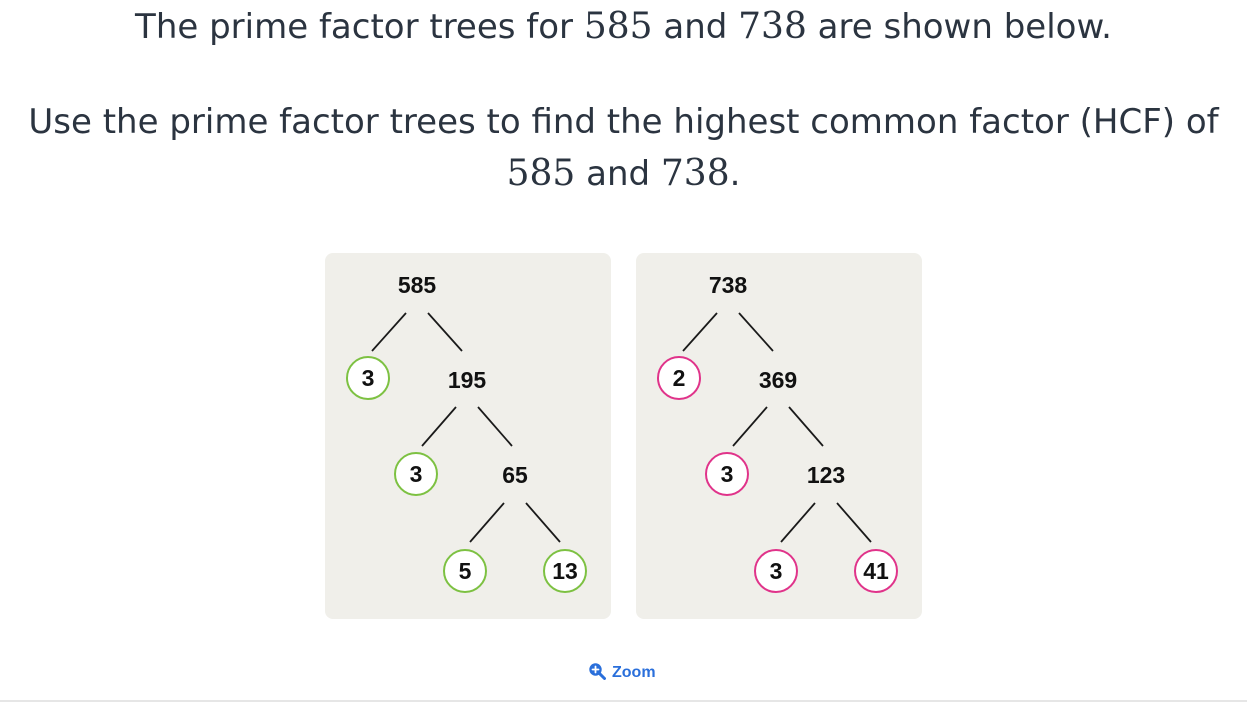 The image size is (1247, 702). What do you see at coordinates (466, 432) in the screenshot?
I see `factor-tree-585-diagram: 585 3 195 3 65 5 13` at bounding box center [466, 432].